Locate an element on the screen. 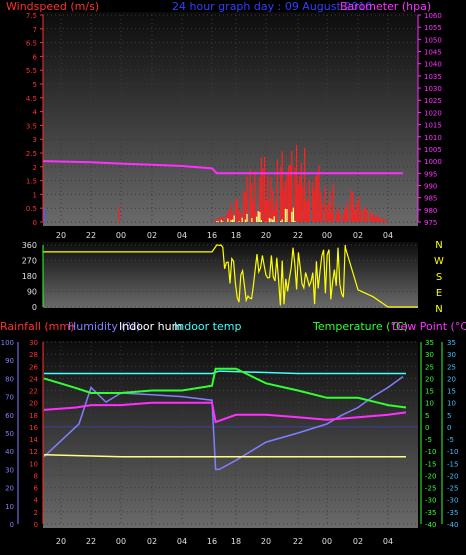 This screenshot has height=555, width=466. indoor-hum-label: Indoor hum is located at coordinates (150, 326).